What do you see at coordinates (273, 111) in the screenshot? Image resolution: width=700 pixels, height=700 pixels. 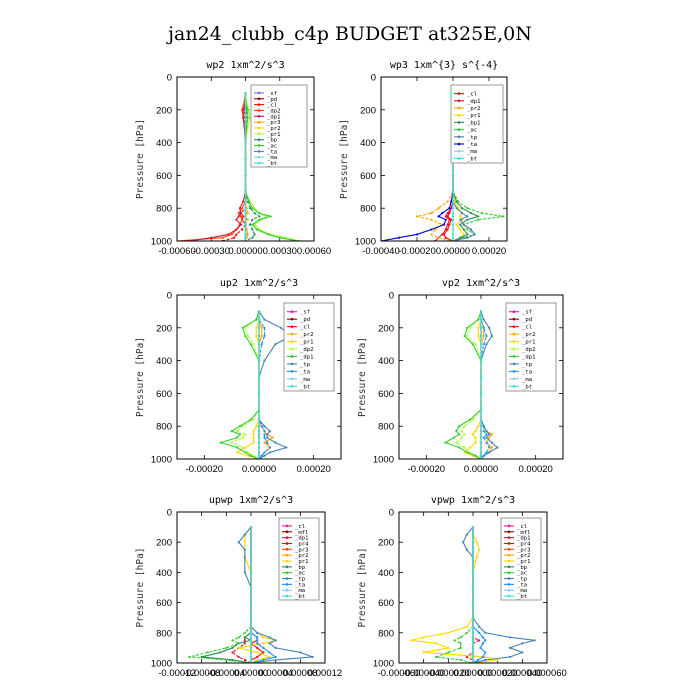 I see `legend-label: _dp2` at bounding box center [273, 111].